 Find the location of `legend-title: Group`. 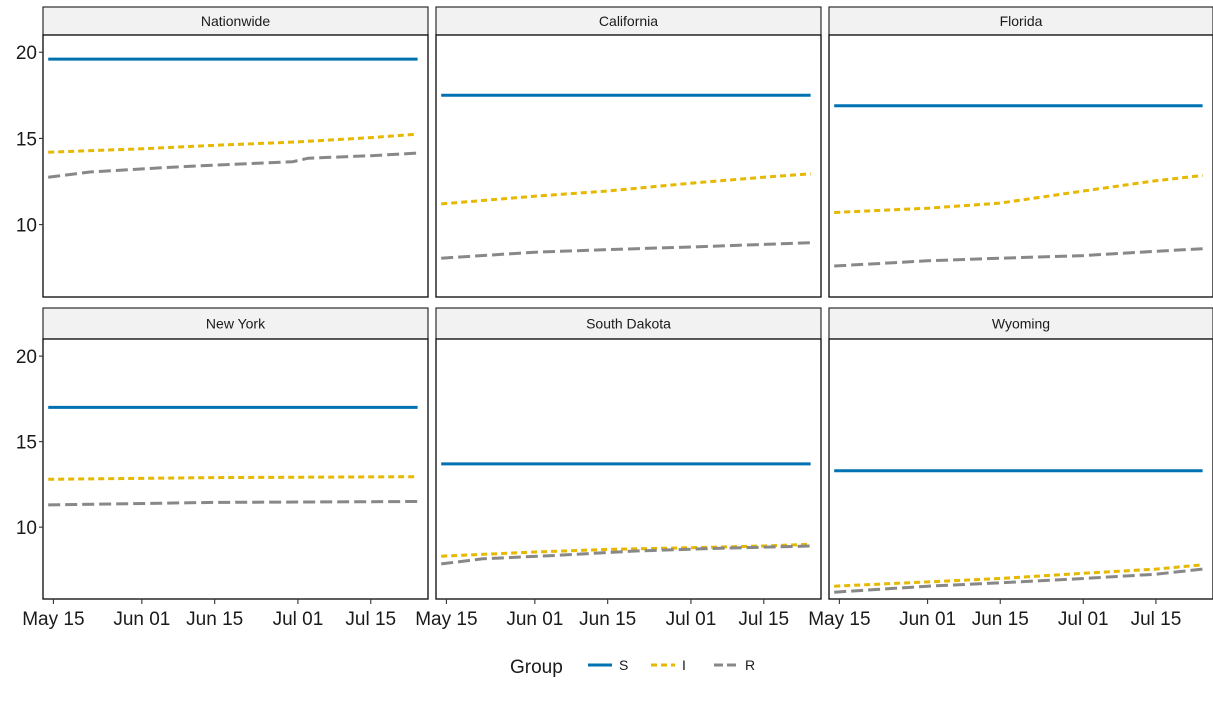

legend-title: Group is located at coordinates (536, 667).